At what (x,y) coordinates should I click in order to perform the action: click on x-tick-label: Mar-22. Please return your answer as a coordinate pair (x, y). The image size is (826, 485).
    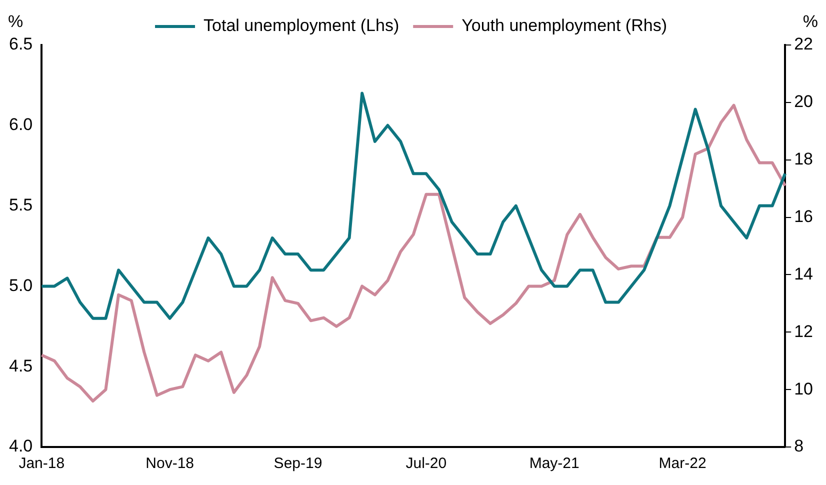
    Looking at the image, I should click on (682, 463).